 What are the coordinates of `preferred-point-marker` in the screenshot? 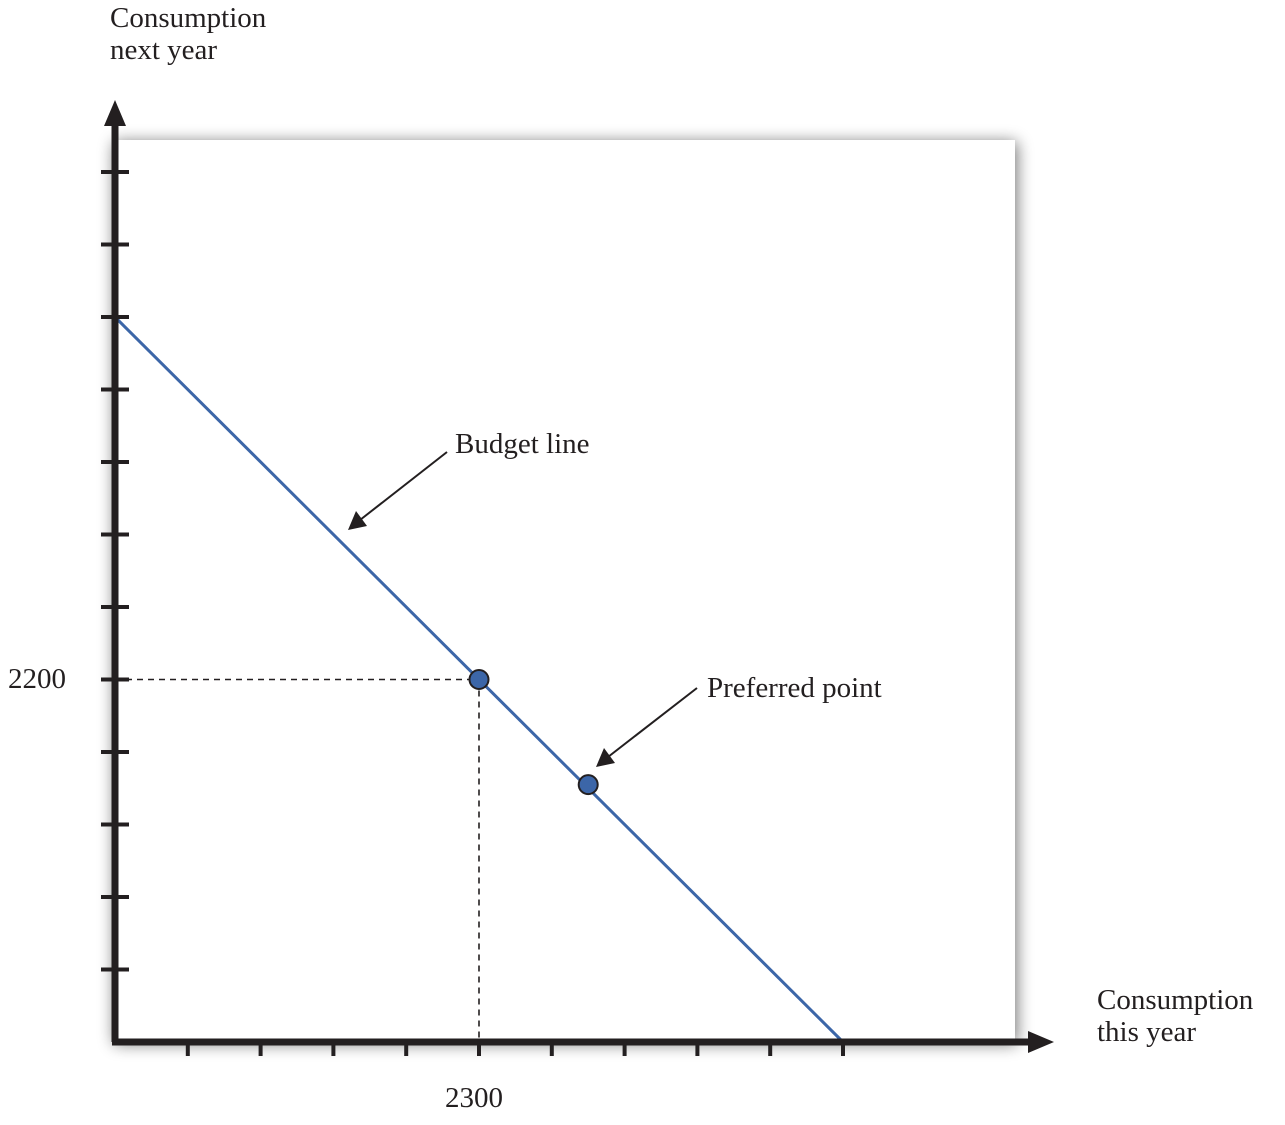 It's located at (588, 785).